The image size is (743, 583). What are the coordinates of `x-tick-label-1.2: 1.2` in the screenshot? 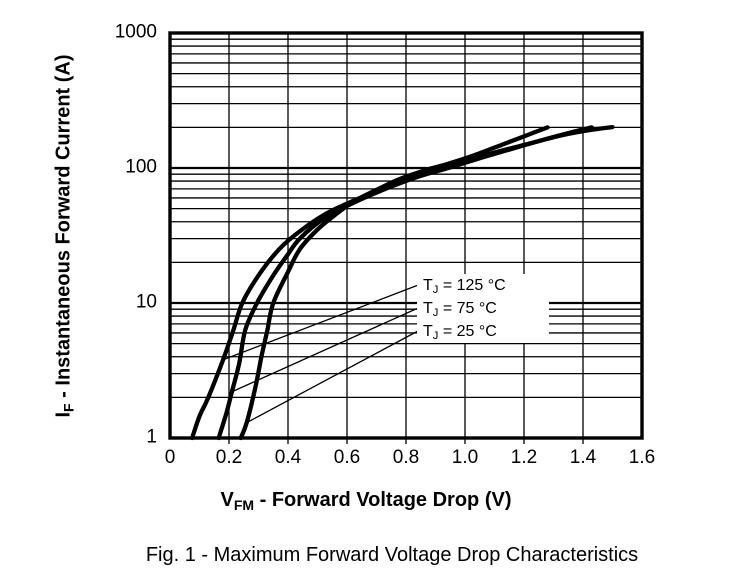 It's located at (524, 457).